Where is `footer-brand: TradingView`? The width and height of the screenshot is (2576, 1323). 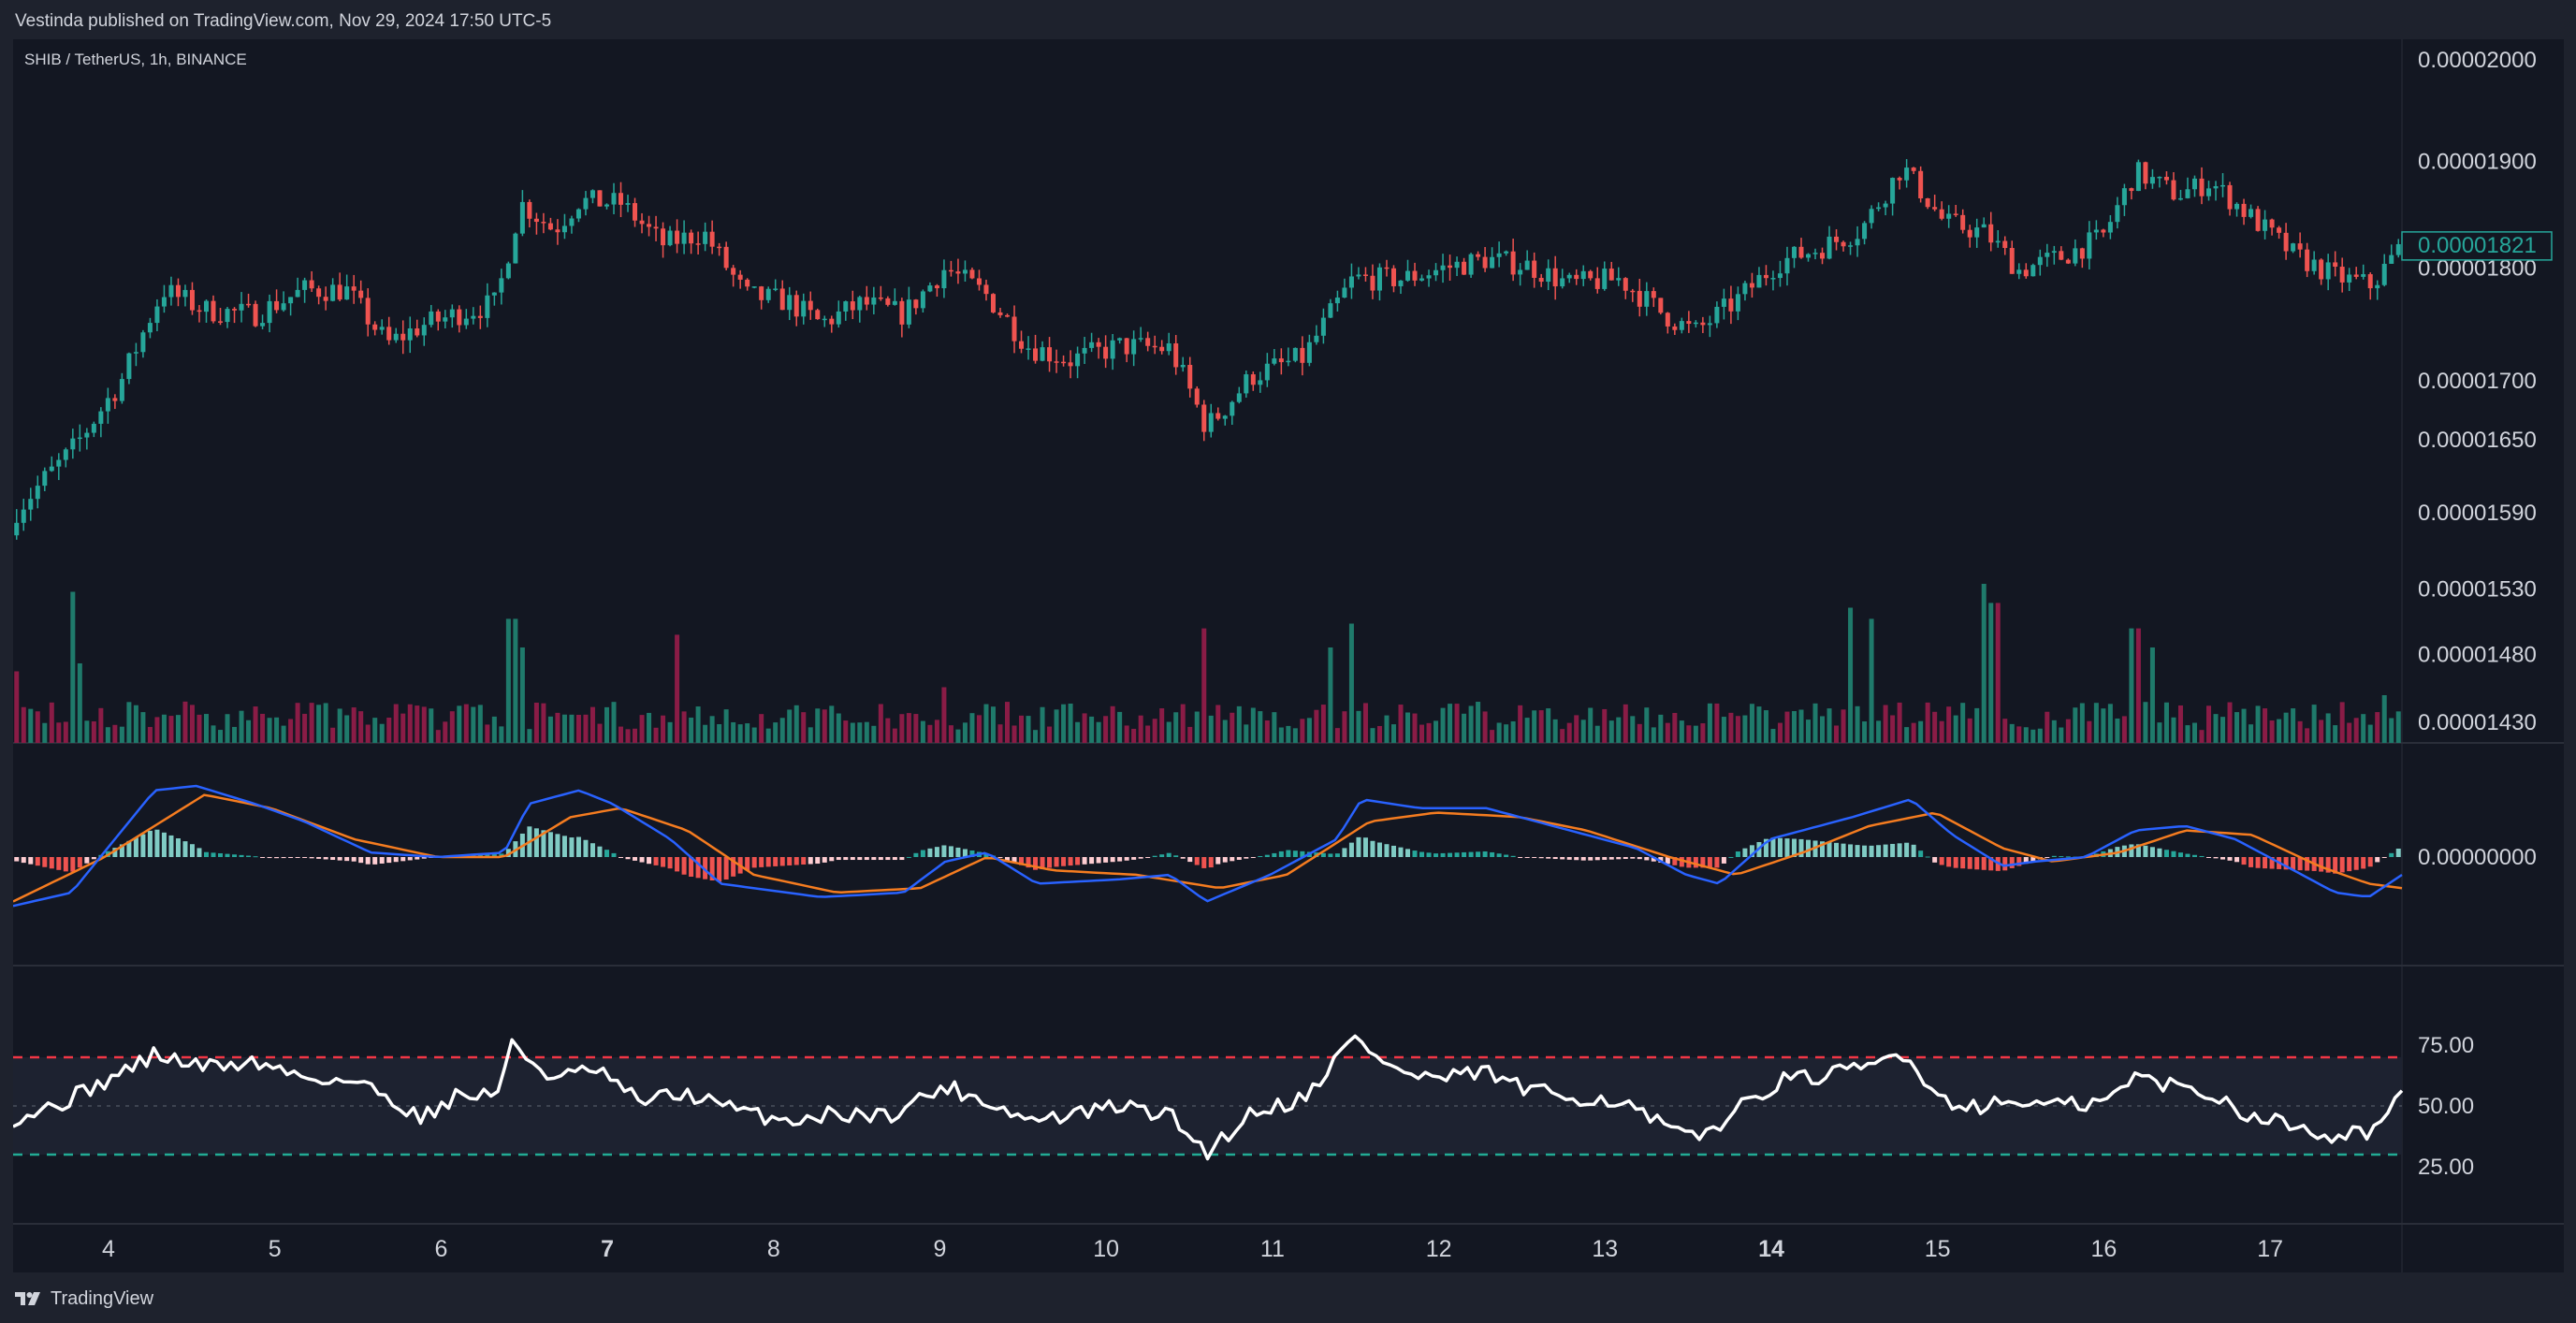 footer-brand: TradingView is located at coordinates (83, 1299).